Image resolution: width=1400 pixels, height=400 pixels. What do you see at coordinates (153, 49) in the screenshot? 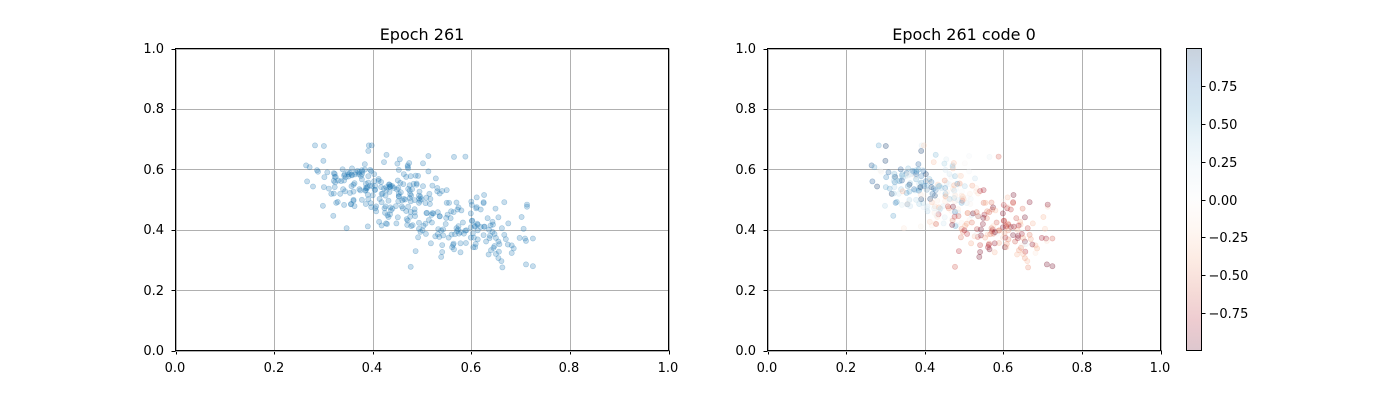
I see `y-tick-label: 1.0` at bounding box center [153, 49].